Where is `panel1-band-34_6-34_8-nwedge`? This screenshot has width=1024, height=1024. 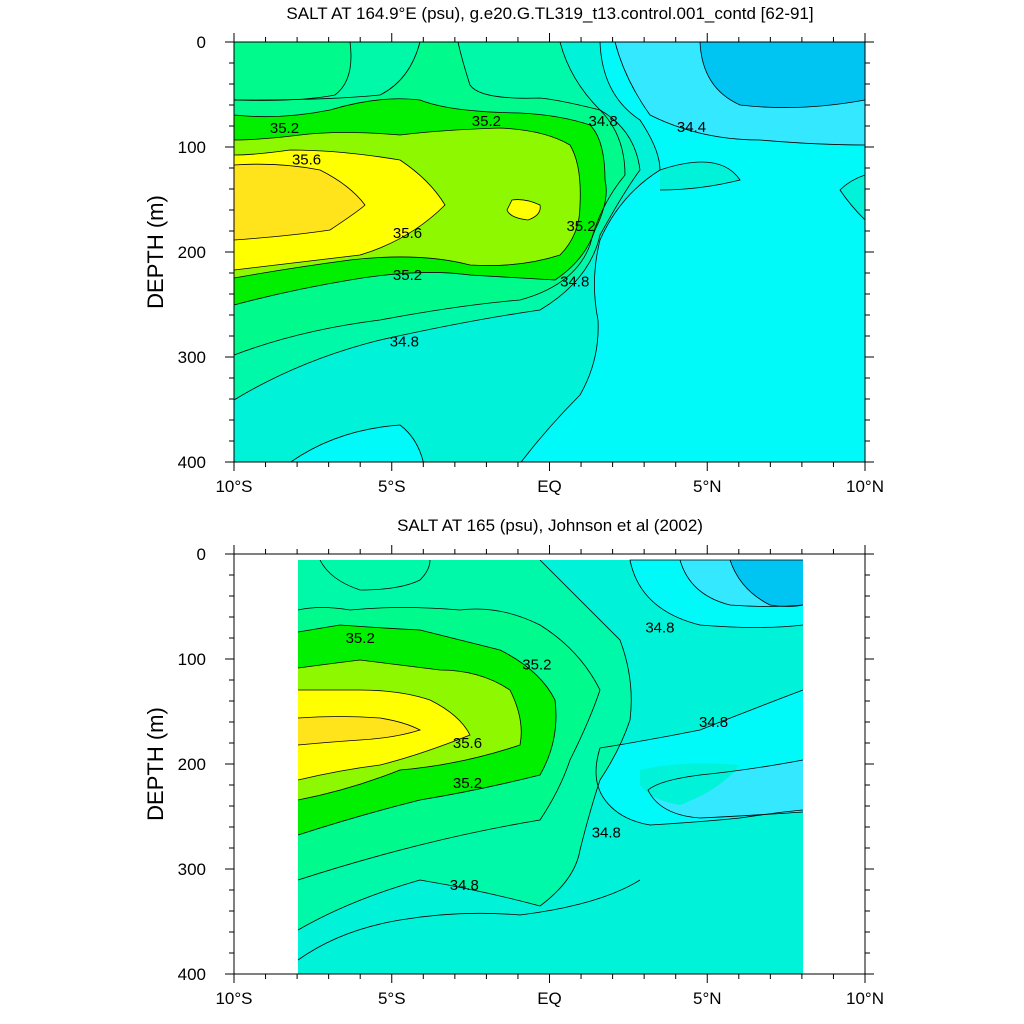
panel1-band-34_6-34_8-nwedge is located at coordinates (852, 197).